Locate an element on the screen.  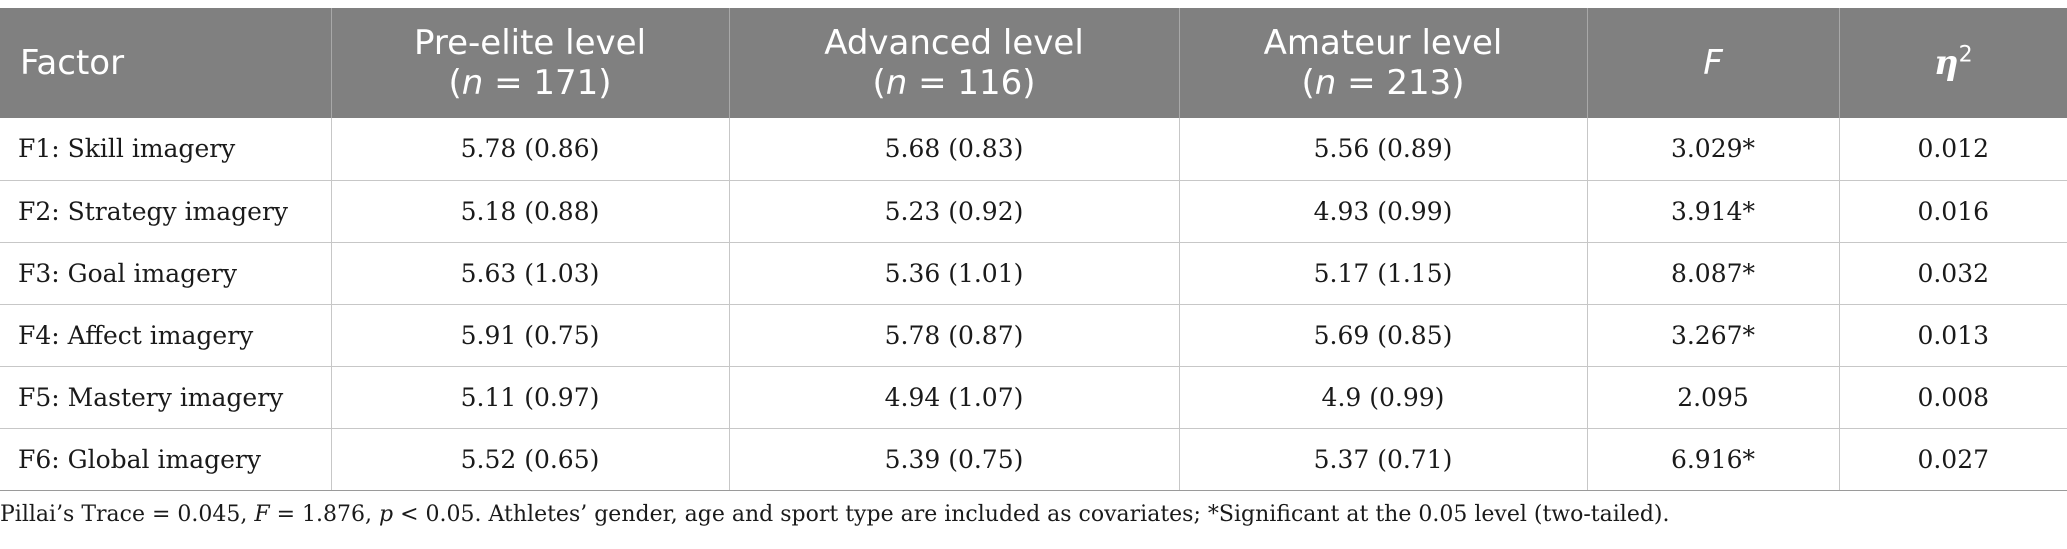
cell-advanced: 5.36 (1.01) is located at coordinates (954, 273).